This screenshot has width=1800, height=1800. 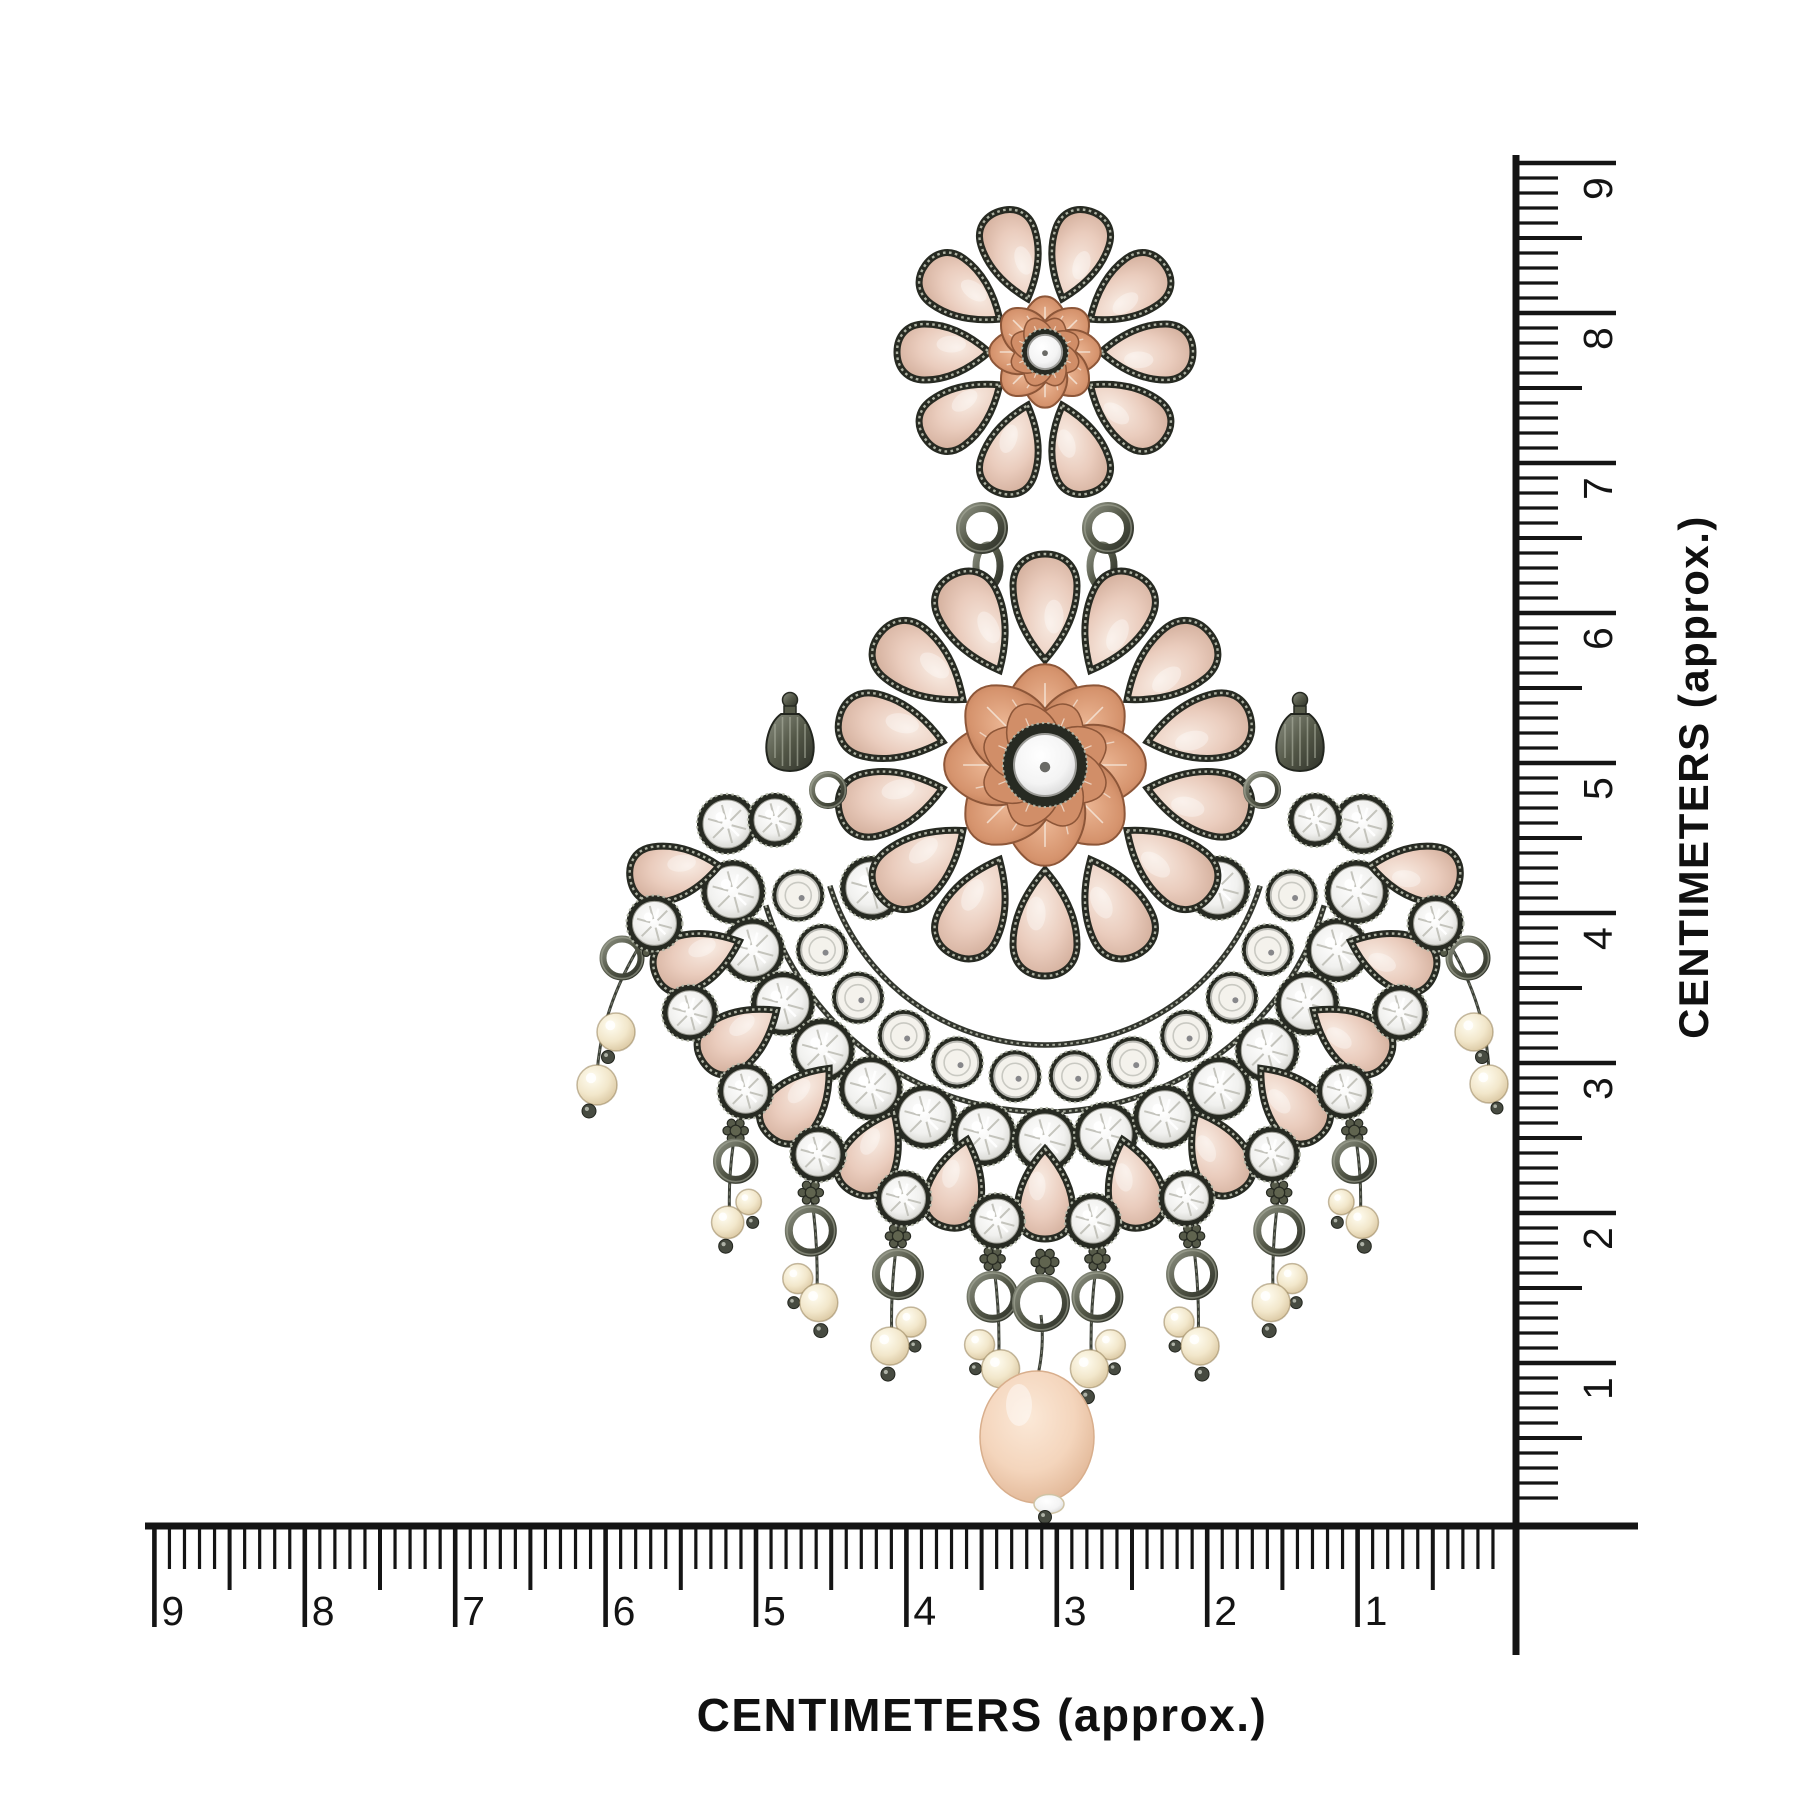 I want to click on stud-flower, so click(x=1045, y=352).